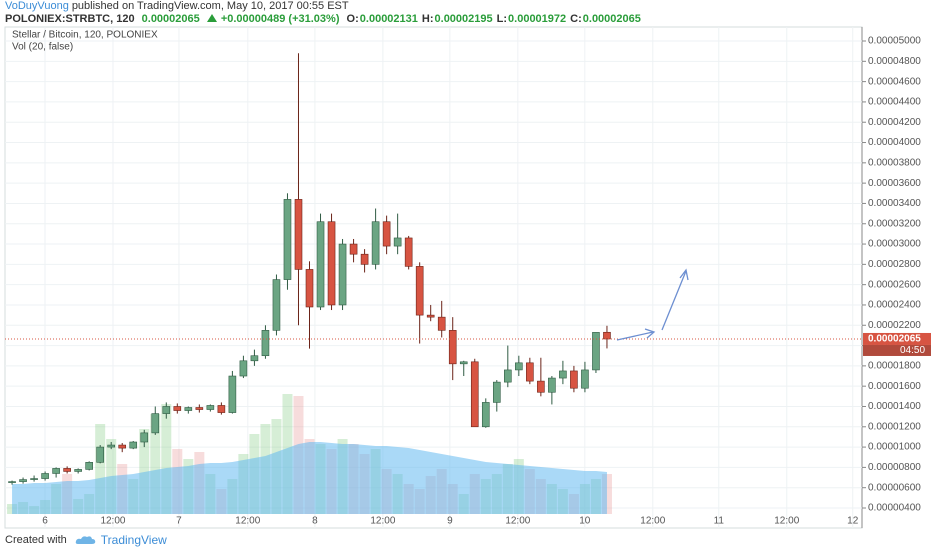 Image resolution: width=932 pixels, height=550 pixels. I want to click on logo, so click(85, 540).